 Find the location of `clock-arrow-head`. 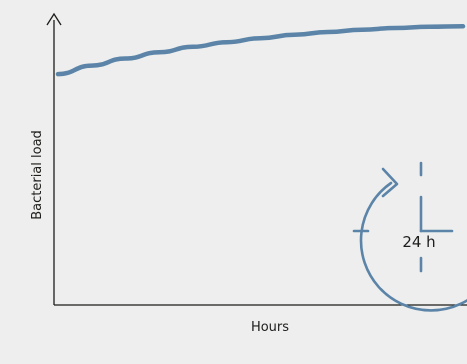

clock-arrow-head is located at coordinates (390, 182).